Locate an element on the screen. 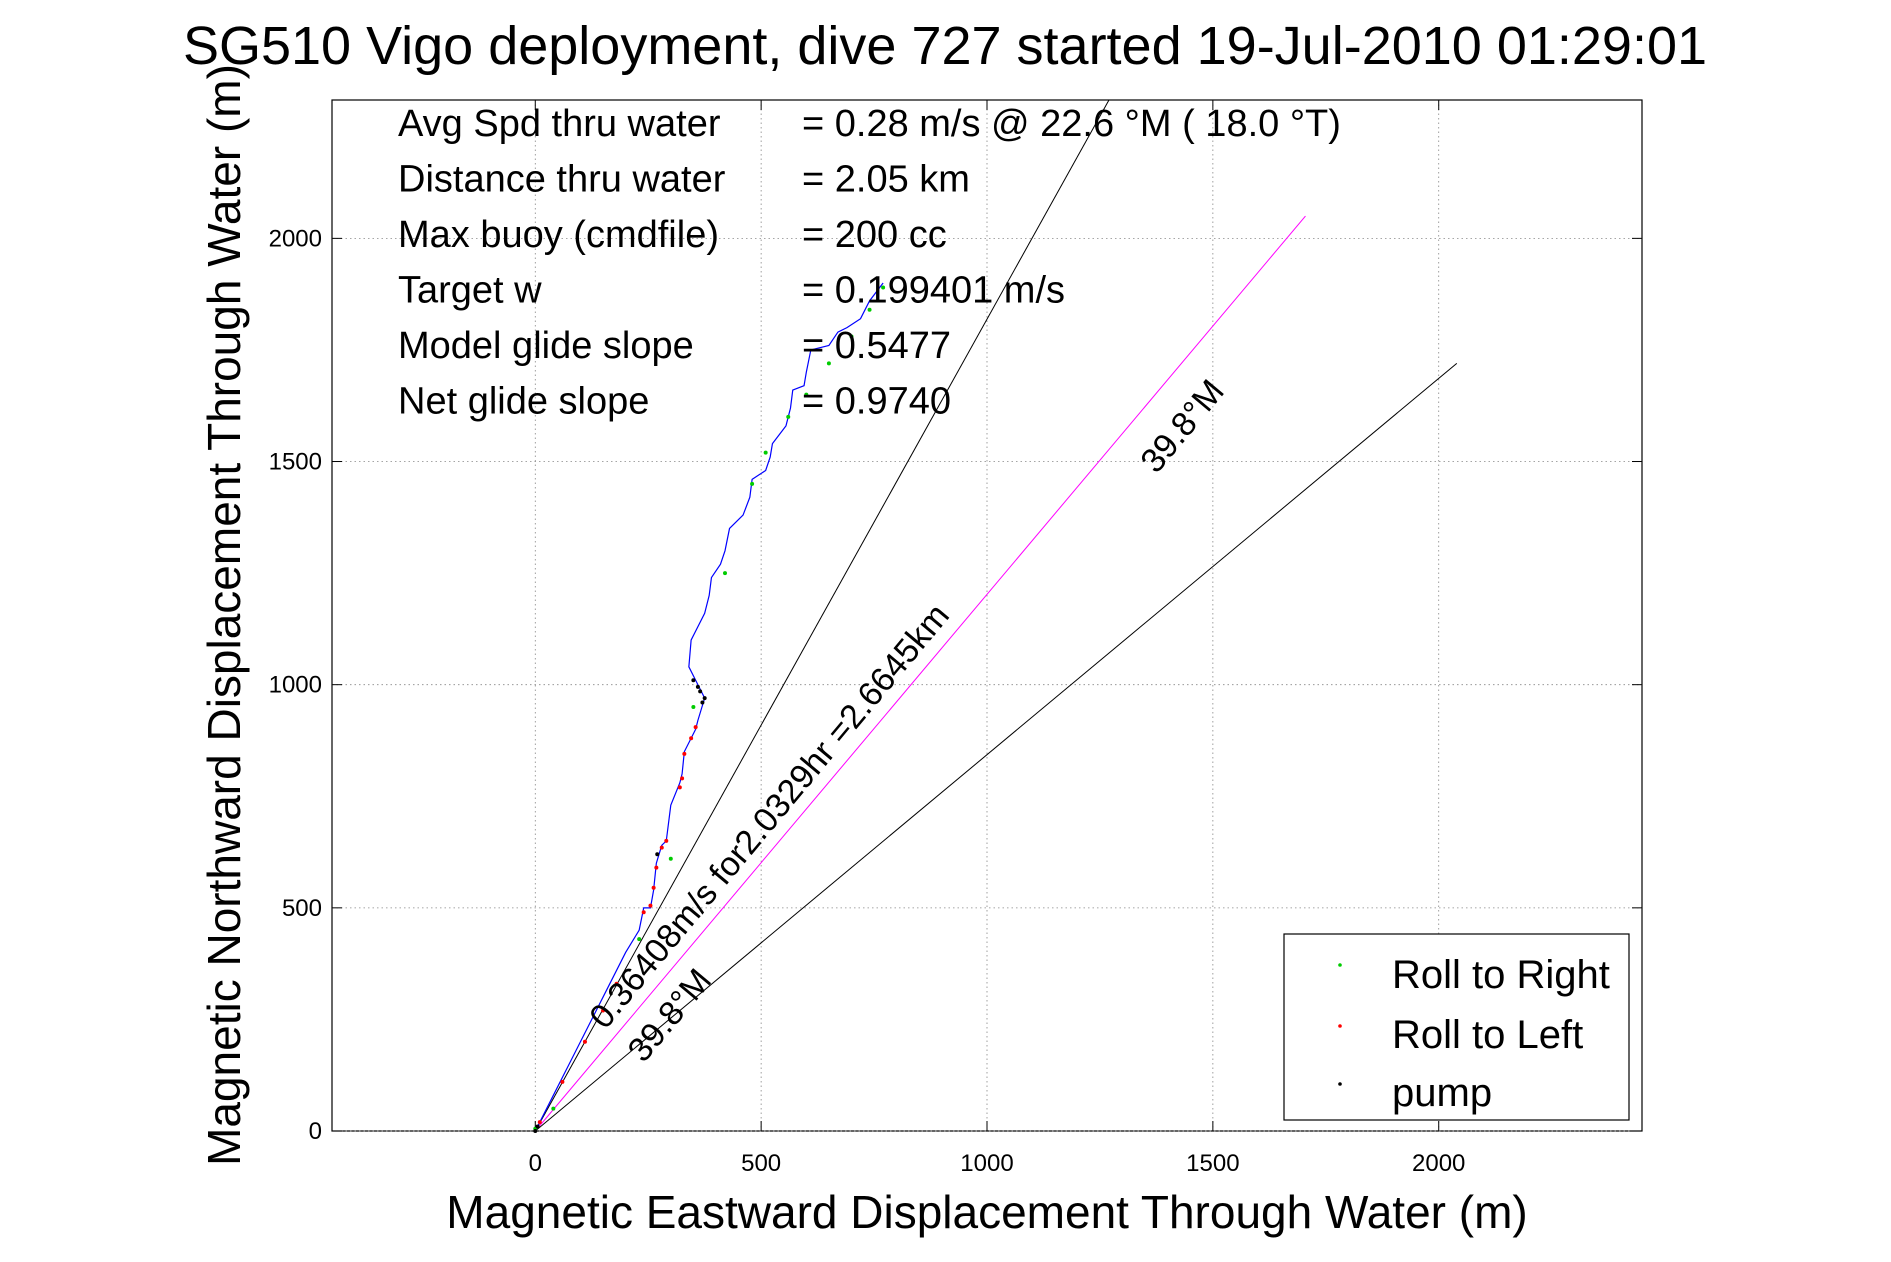 The width and height of the screenshot is (1891, 1262). glider-track is located at coordinates (709, 707).